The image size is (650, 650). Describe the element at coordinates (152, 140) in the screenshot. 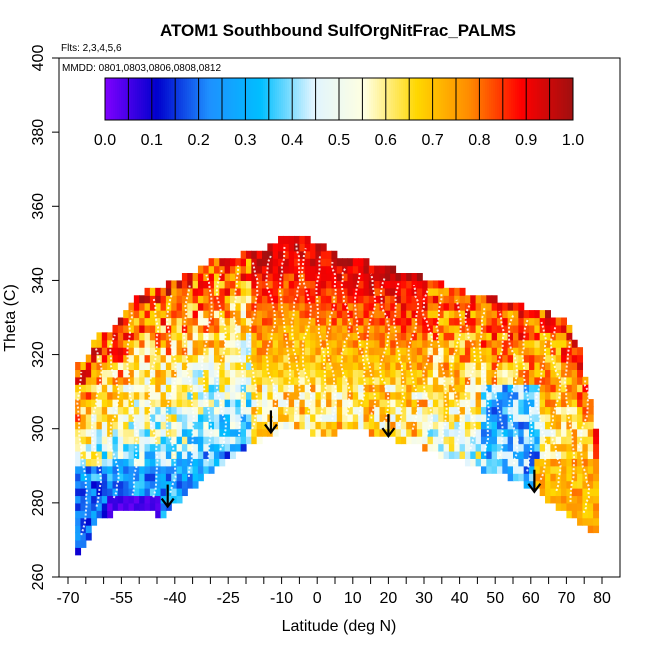

I see `colorbar-tick-label: 0.1` at that location.